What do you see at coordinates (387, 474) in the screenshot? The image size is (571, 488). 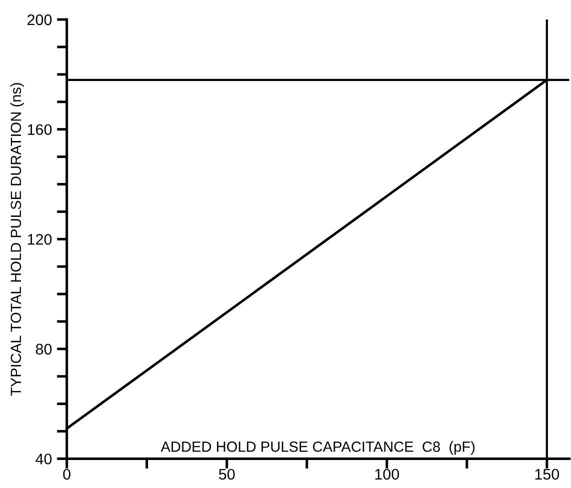 I see `x-tick-label: 100` at bounding box center [387, 474].